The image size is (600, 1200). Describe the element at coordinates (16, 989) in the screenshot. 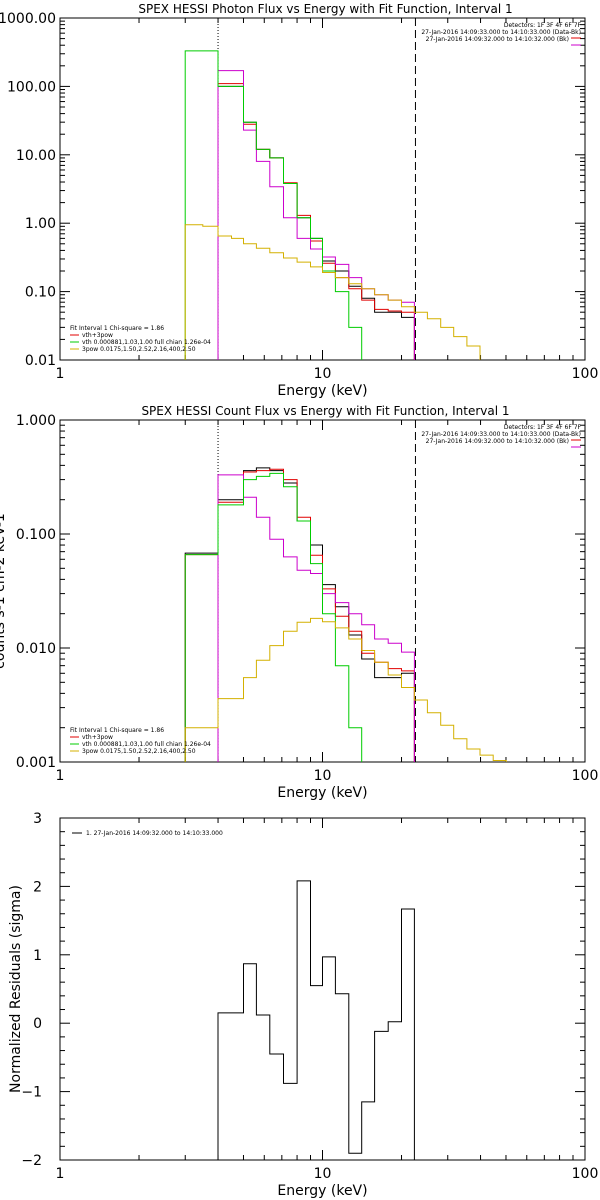

I see `y-axis-label: Normalized Residuals (sigma)` at that location.